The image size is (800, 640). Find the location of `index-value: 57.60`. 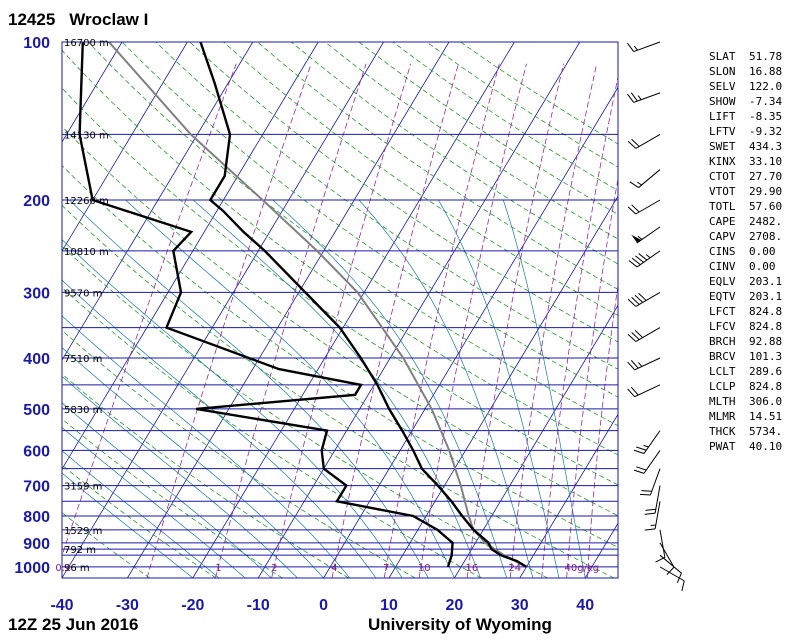

index-value: 57.60 is located at coordinates (765, 206).